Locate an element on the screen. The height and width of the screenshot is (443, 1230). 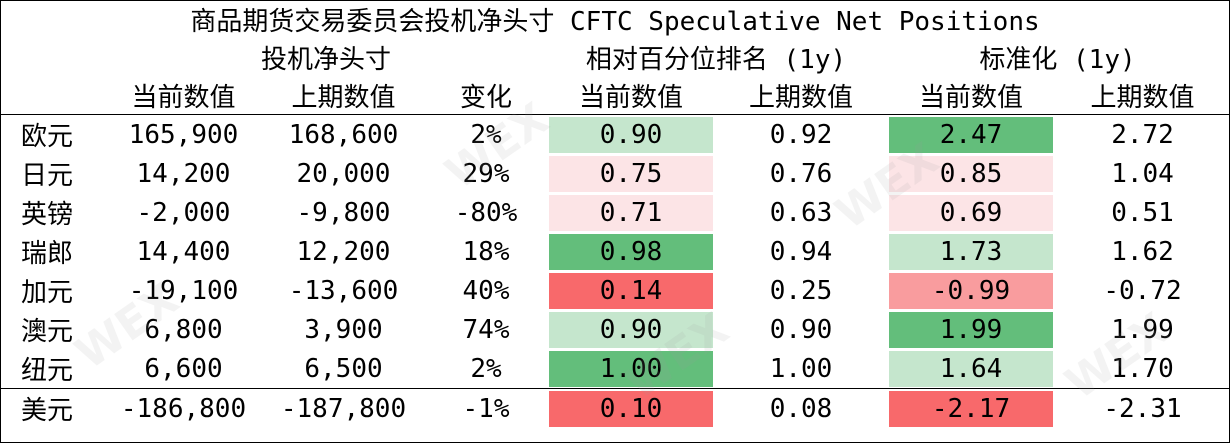
currency-name: 瑞郎 is located at coordinates (47, 254).